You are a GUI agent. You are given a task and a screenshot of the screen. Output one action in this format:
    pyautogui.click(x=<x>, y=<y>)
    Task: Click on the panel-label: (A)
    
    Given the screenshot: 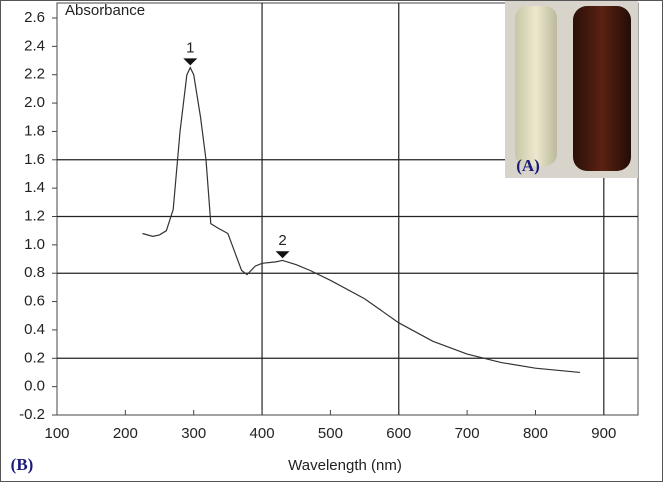 What is the action you would take?
    pyautogui.click(x=528, y=165)
    